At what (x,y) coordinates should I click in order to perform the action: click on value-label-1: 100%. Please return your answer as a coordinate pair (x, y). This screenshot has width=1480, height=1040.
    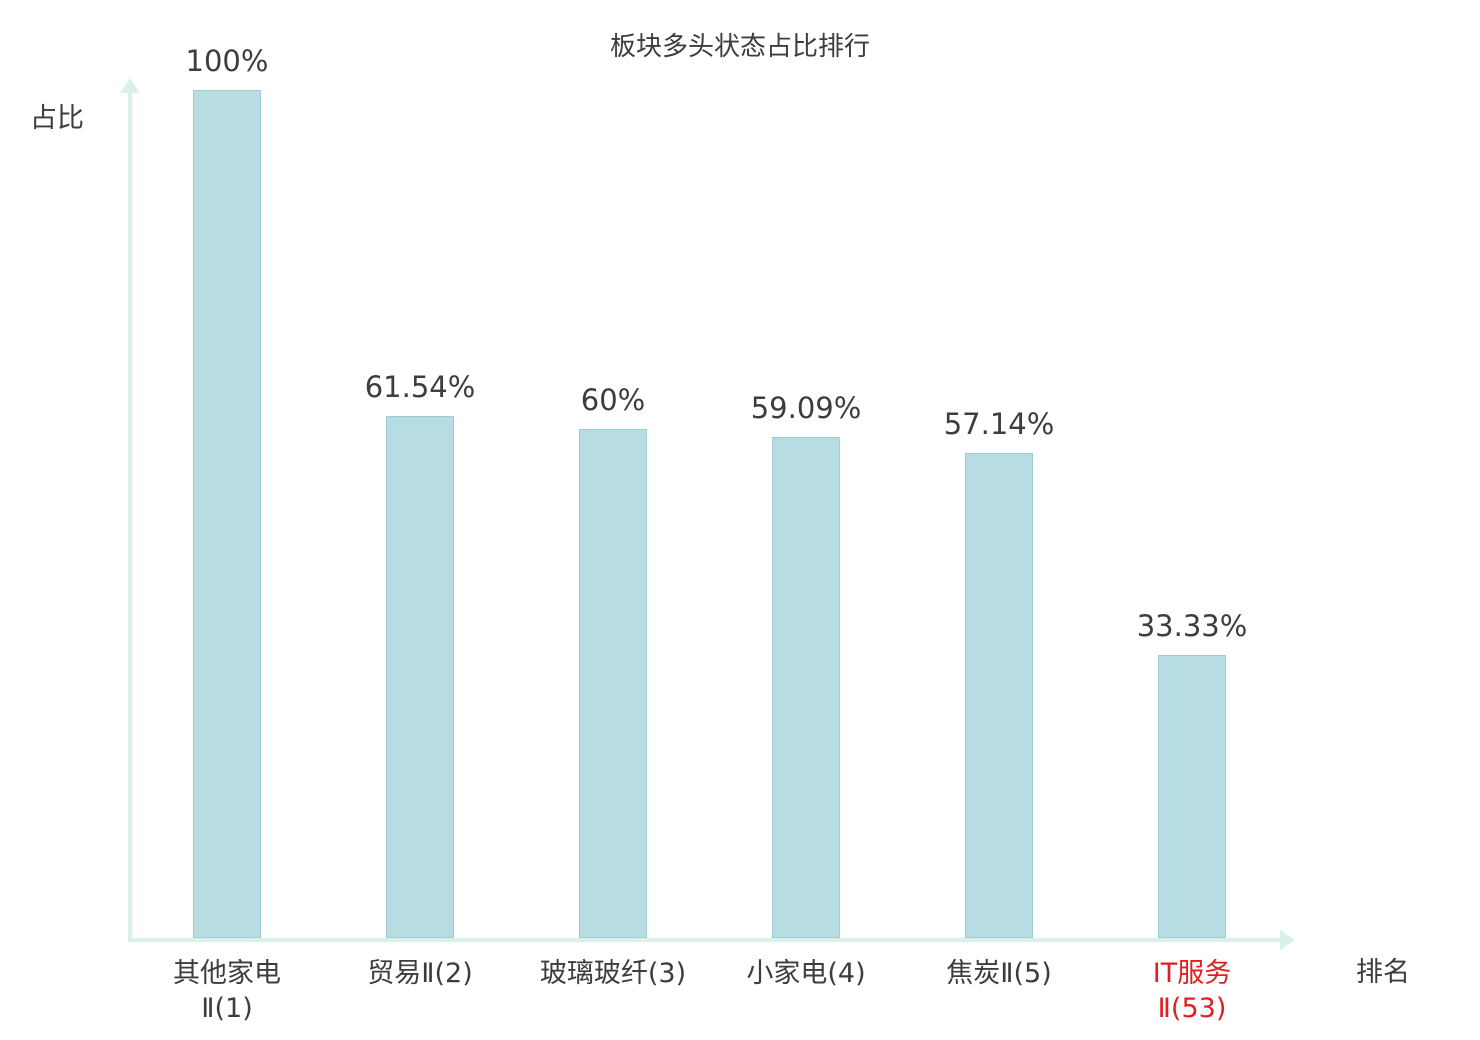
    Looking at the image, I should click on (227, 61).